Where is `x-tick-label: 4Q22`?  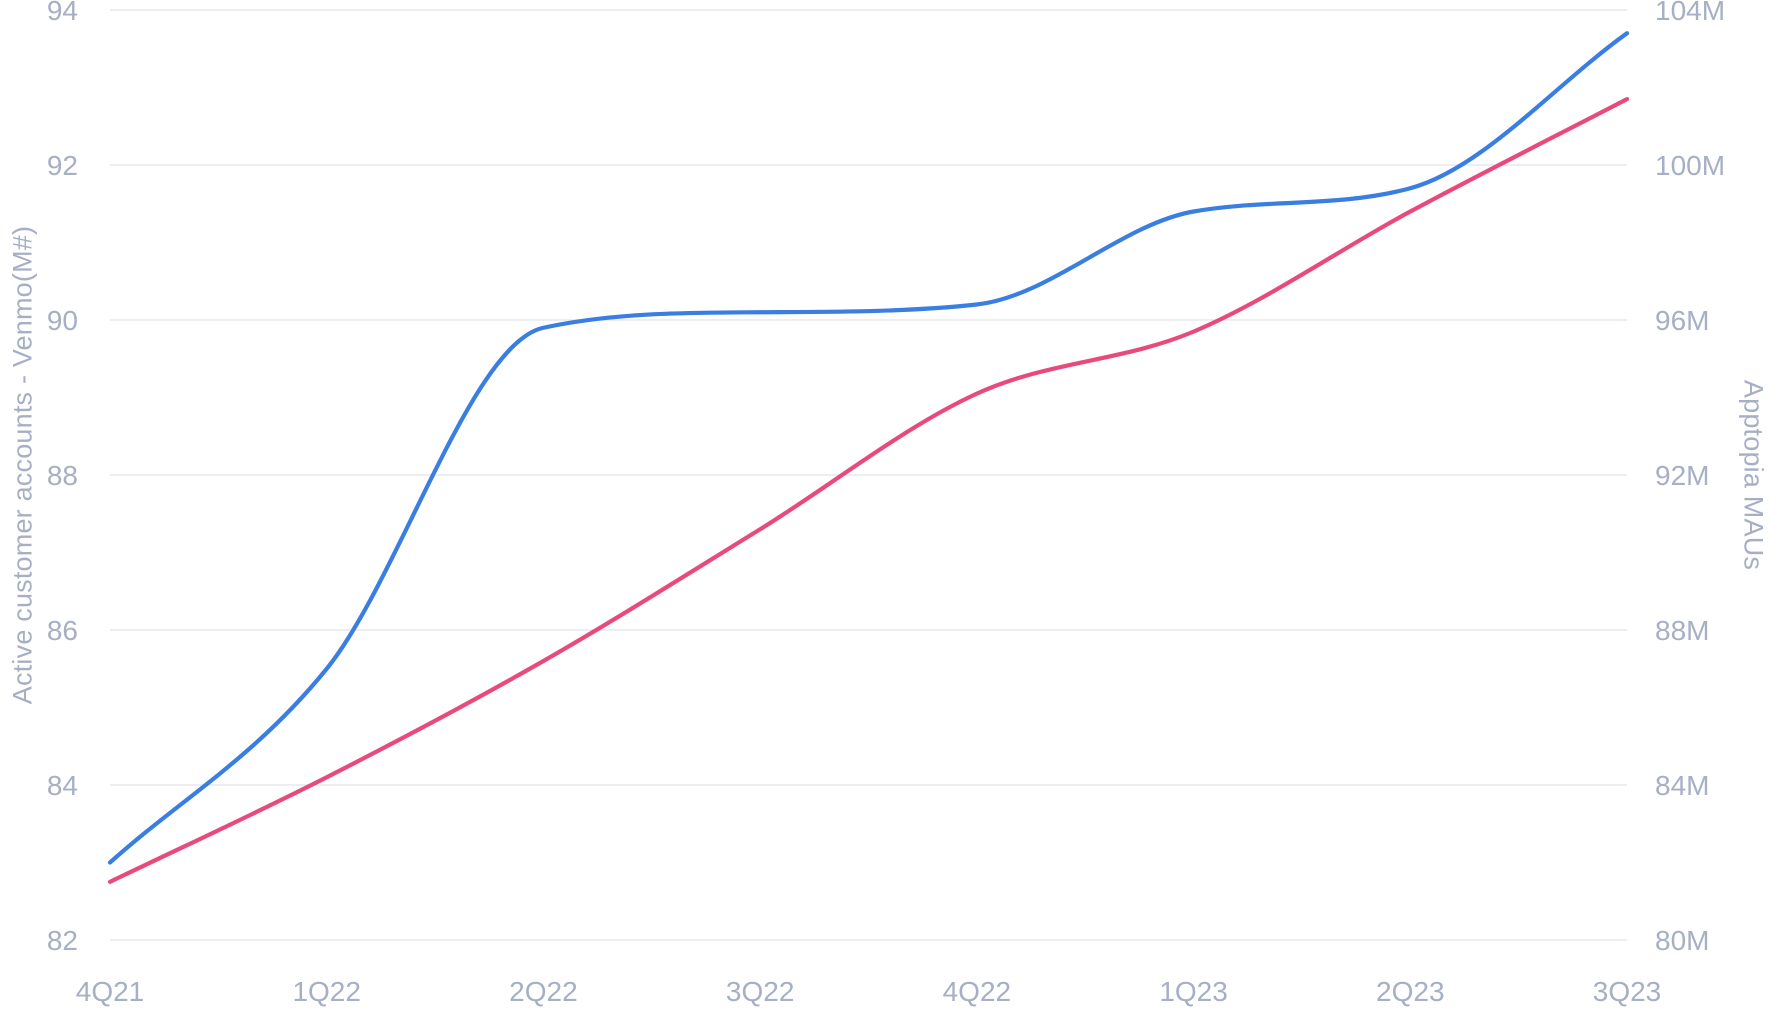
x-tick-label: 4Q22 is located at coordinates (977, 991).